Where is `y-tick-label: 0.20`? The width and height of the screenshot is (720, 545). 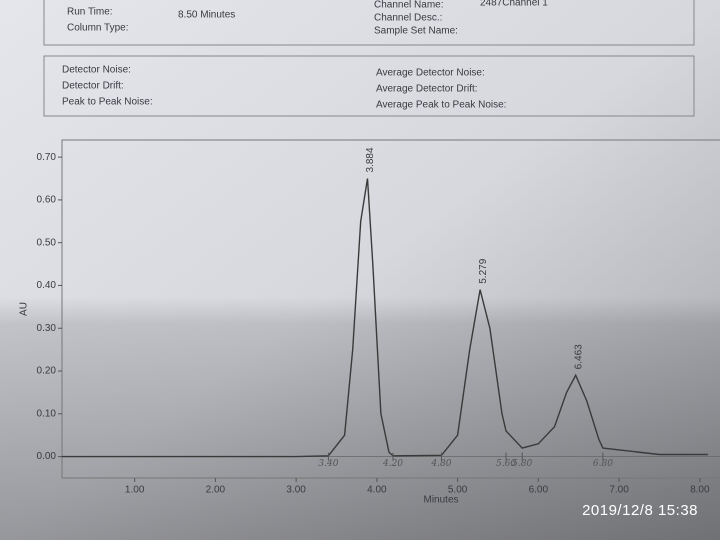 y-tick-label: 0.20 is located at coordinates (47, 371).